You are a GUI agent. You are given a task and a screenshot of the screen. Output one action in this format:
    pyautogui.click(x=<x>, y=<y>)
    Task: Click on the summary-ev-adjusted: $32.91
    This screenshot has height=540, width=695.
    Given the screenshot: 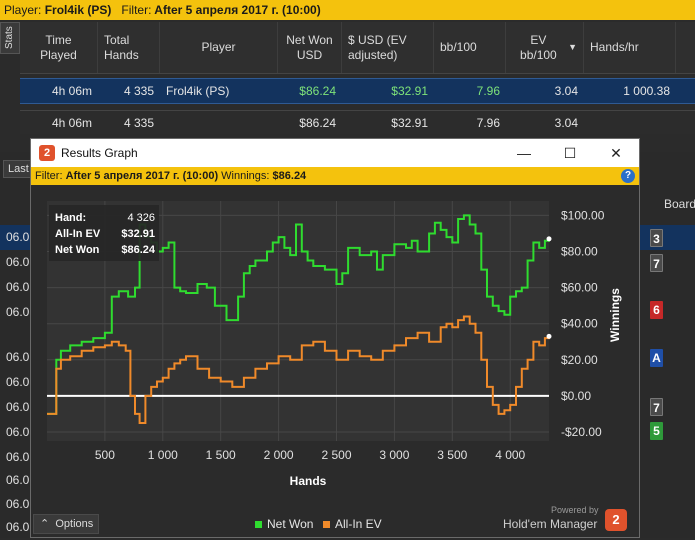 What is the action you would take?
    pyautogui.click(x=409, y=123)
    